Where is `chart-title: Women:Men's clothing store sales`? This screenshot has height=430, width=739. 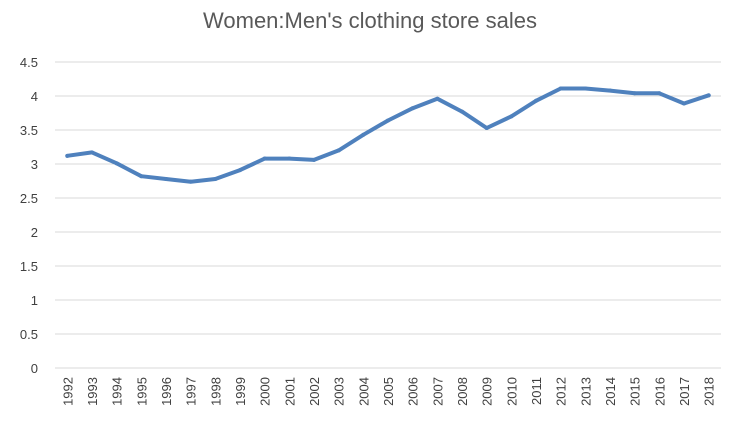 chart-title: Women:Men's clothing store sales is located at coordinates (370, 20).